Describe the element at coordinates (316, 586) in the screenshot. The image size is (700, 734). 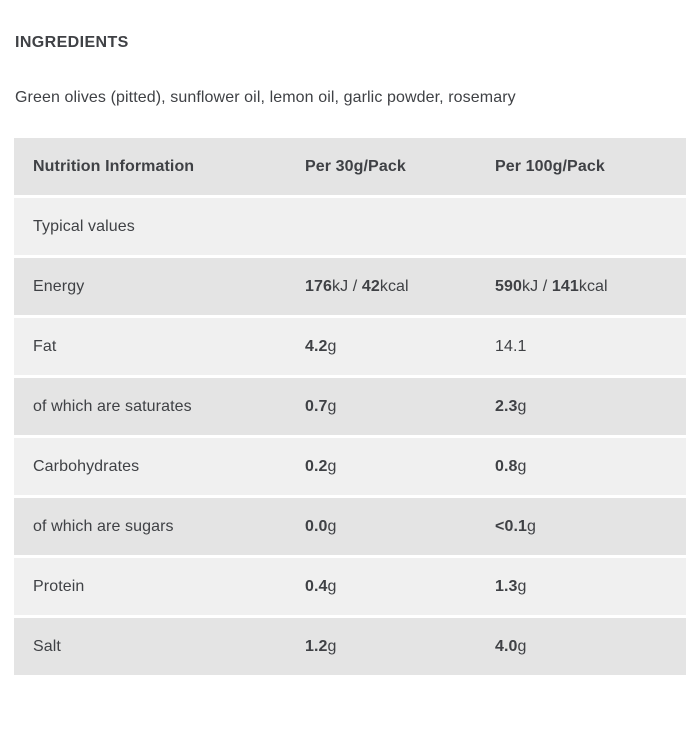
I see `value-segment: 0.4` at that location.